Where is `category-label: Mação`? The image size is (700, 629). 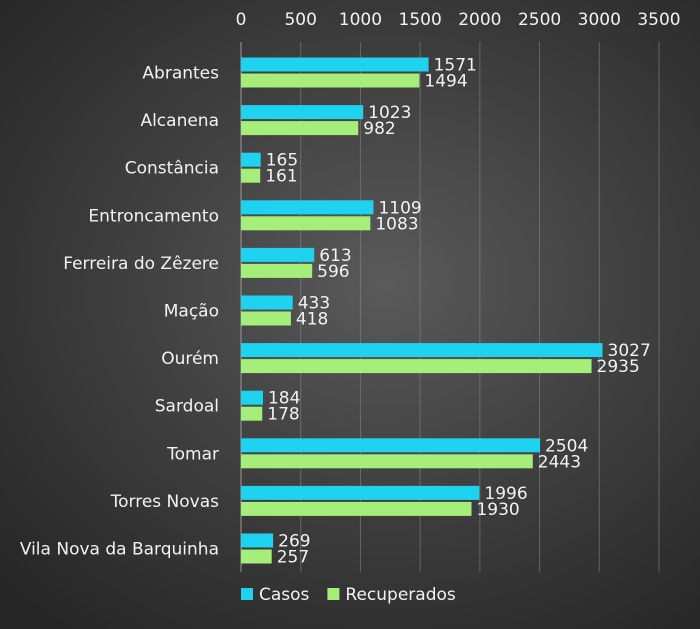 category-label: Mação is located at coordinates (191, 312).